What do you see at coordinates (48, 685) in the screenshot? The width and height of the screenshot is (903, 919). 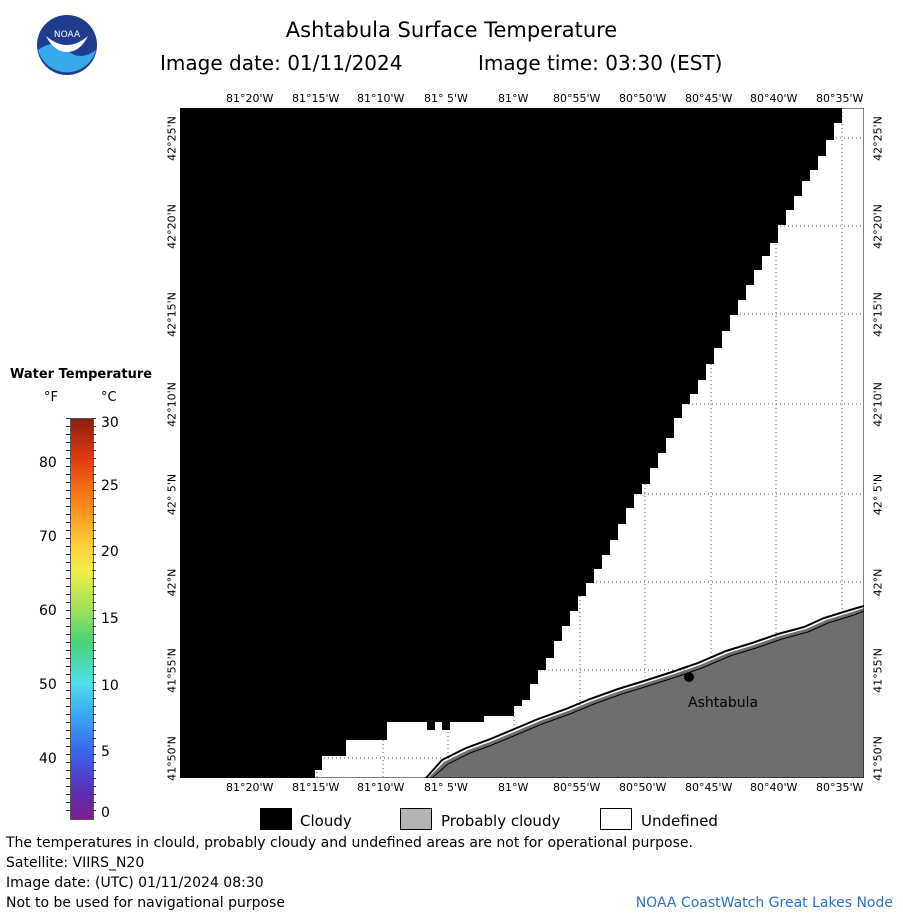 I see `f-tick: 50` at bounding box center [48, 685].